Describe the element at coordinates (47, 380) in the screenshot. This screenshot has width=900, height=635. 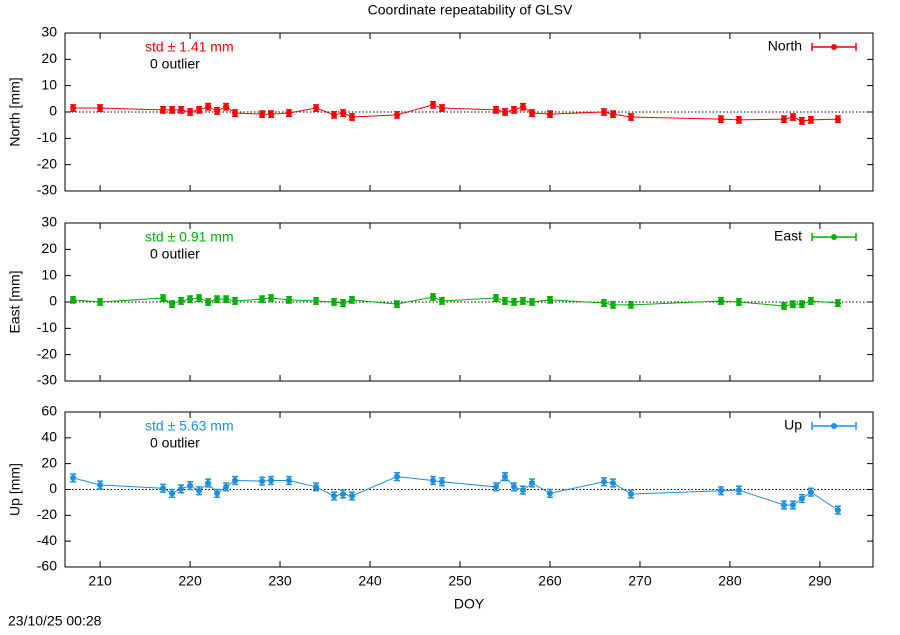
I see `y-tick-label: -30` at that location.